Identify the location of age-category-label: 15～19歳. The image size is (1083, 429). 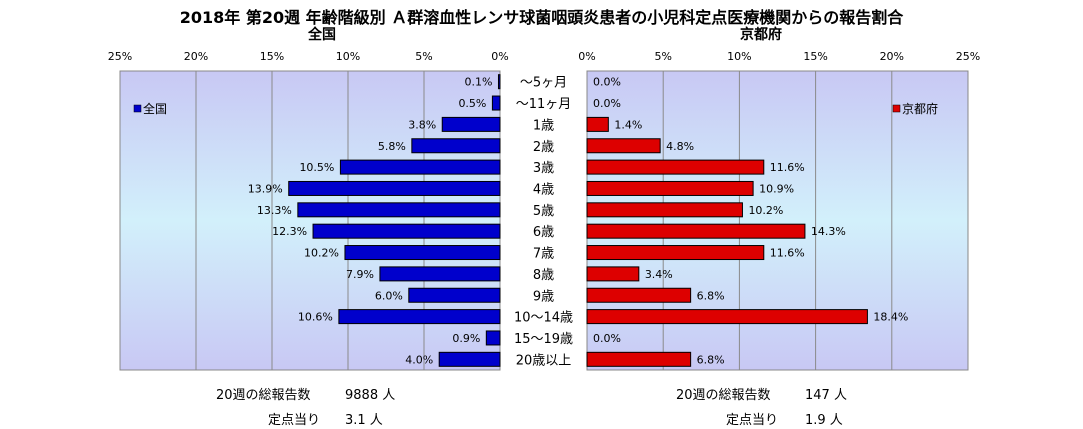
(543, 339).